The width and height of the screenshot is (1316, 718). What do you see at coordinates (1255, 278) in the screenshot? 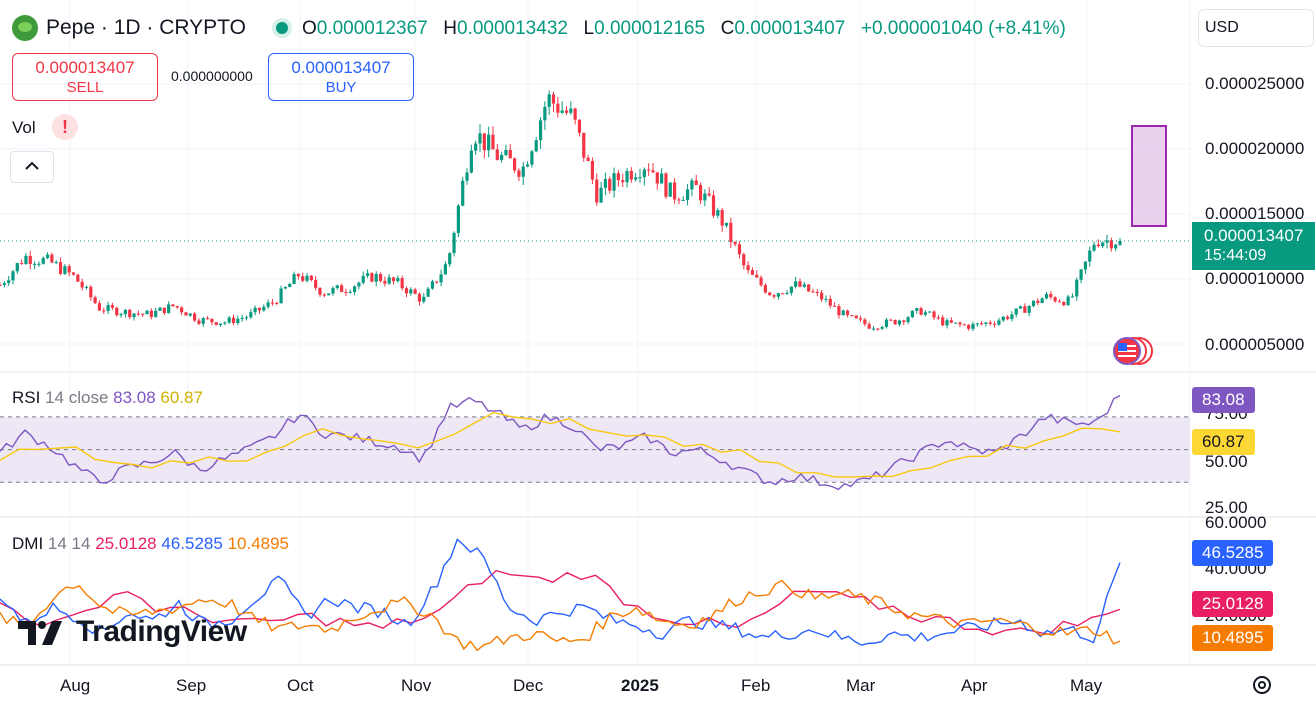
I see `price-axis-label: 0.000010000` at bounding box center [1255, 278].